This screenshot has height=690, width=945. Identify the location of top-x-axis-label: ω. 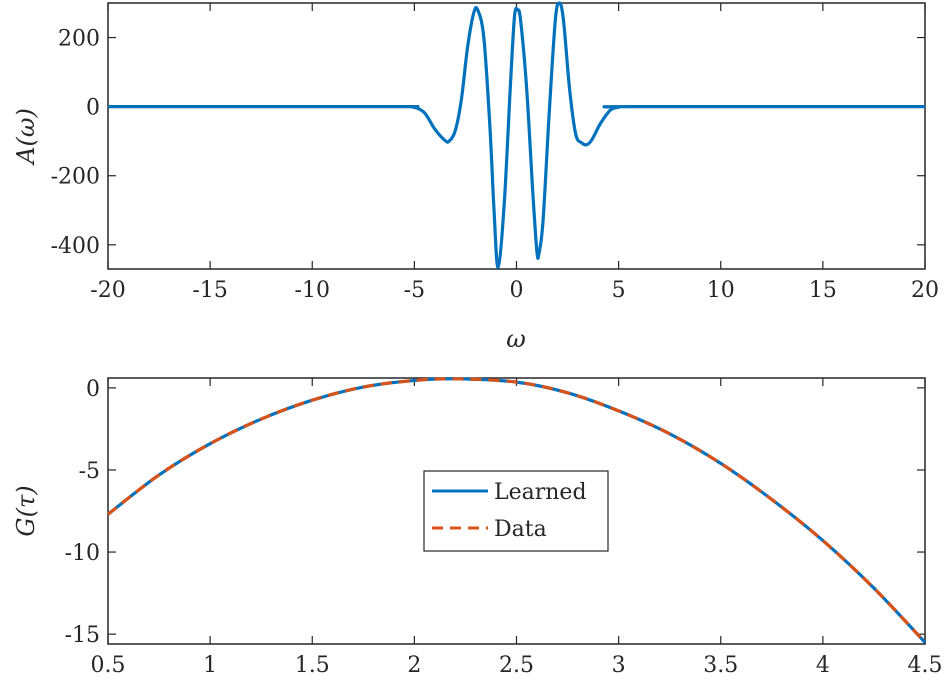
(516, 339).